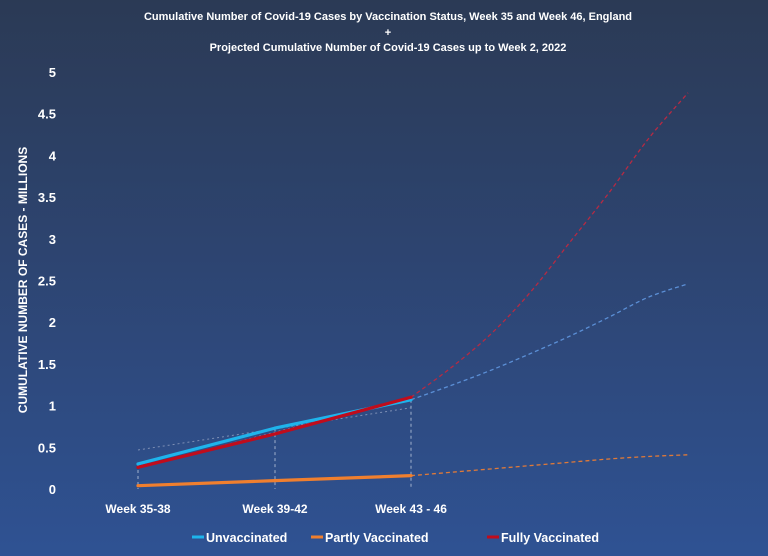 The height and width of the screenshot is (556, 768). What do you see at coordinates (52, 72) in the screenshot?
I see `y-tick-label: 5` at bounding box center [52, 72].